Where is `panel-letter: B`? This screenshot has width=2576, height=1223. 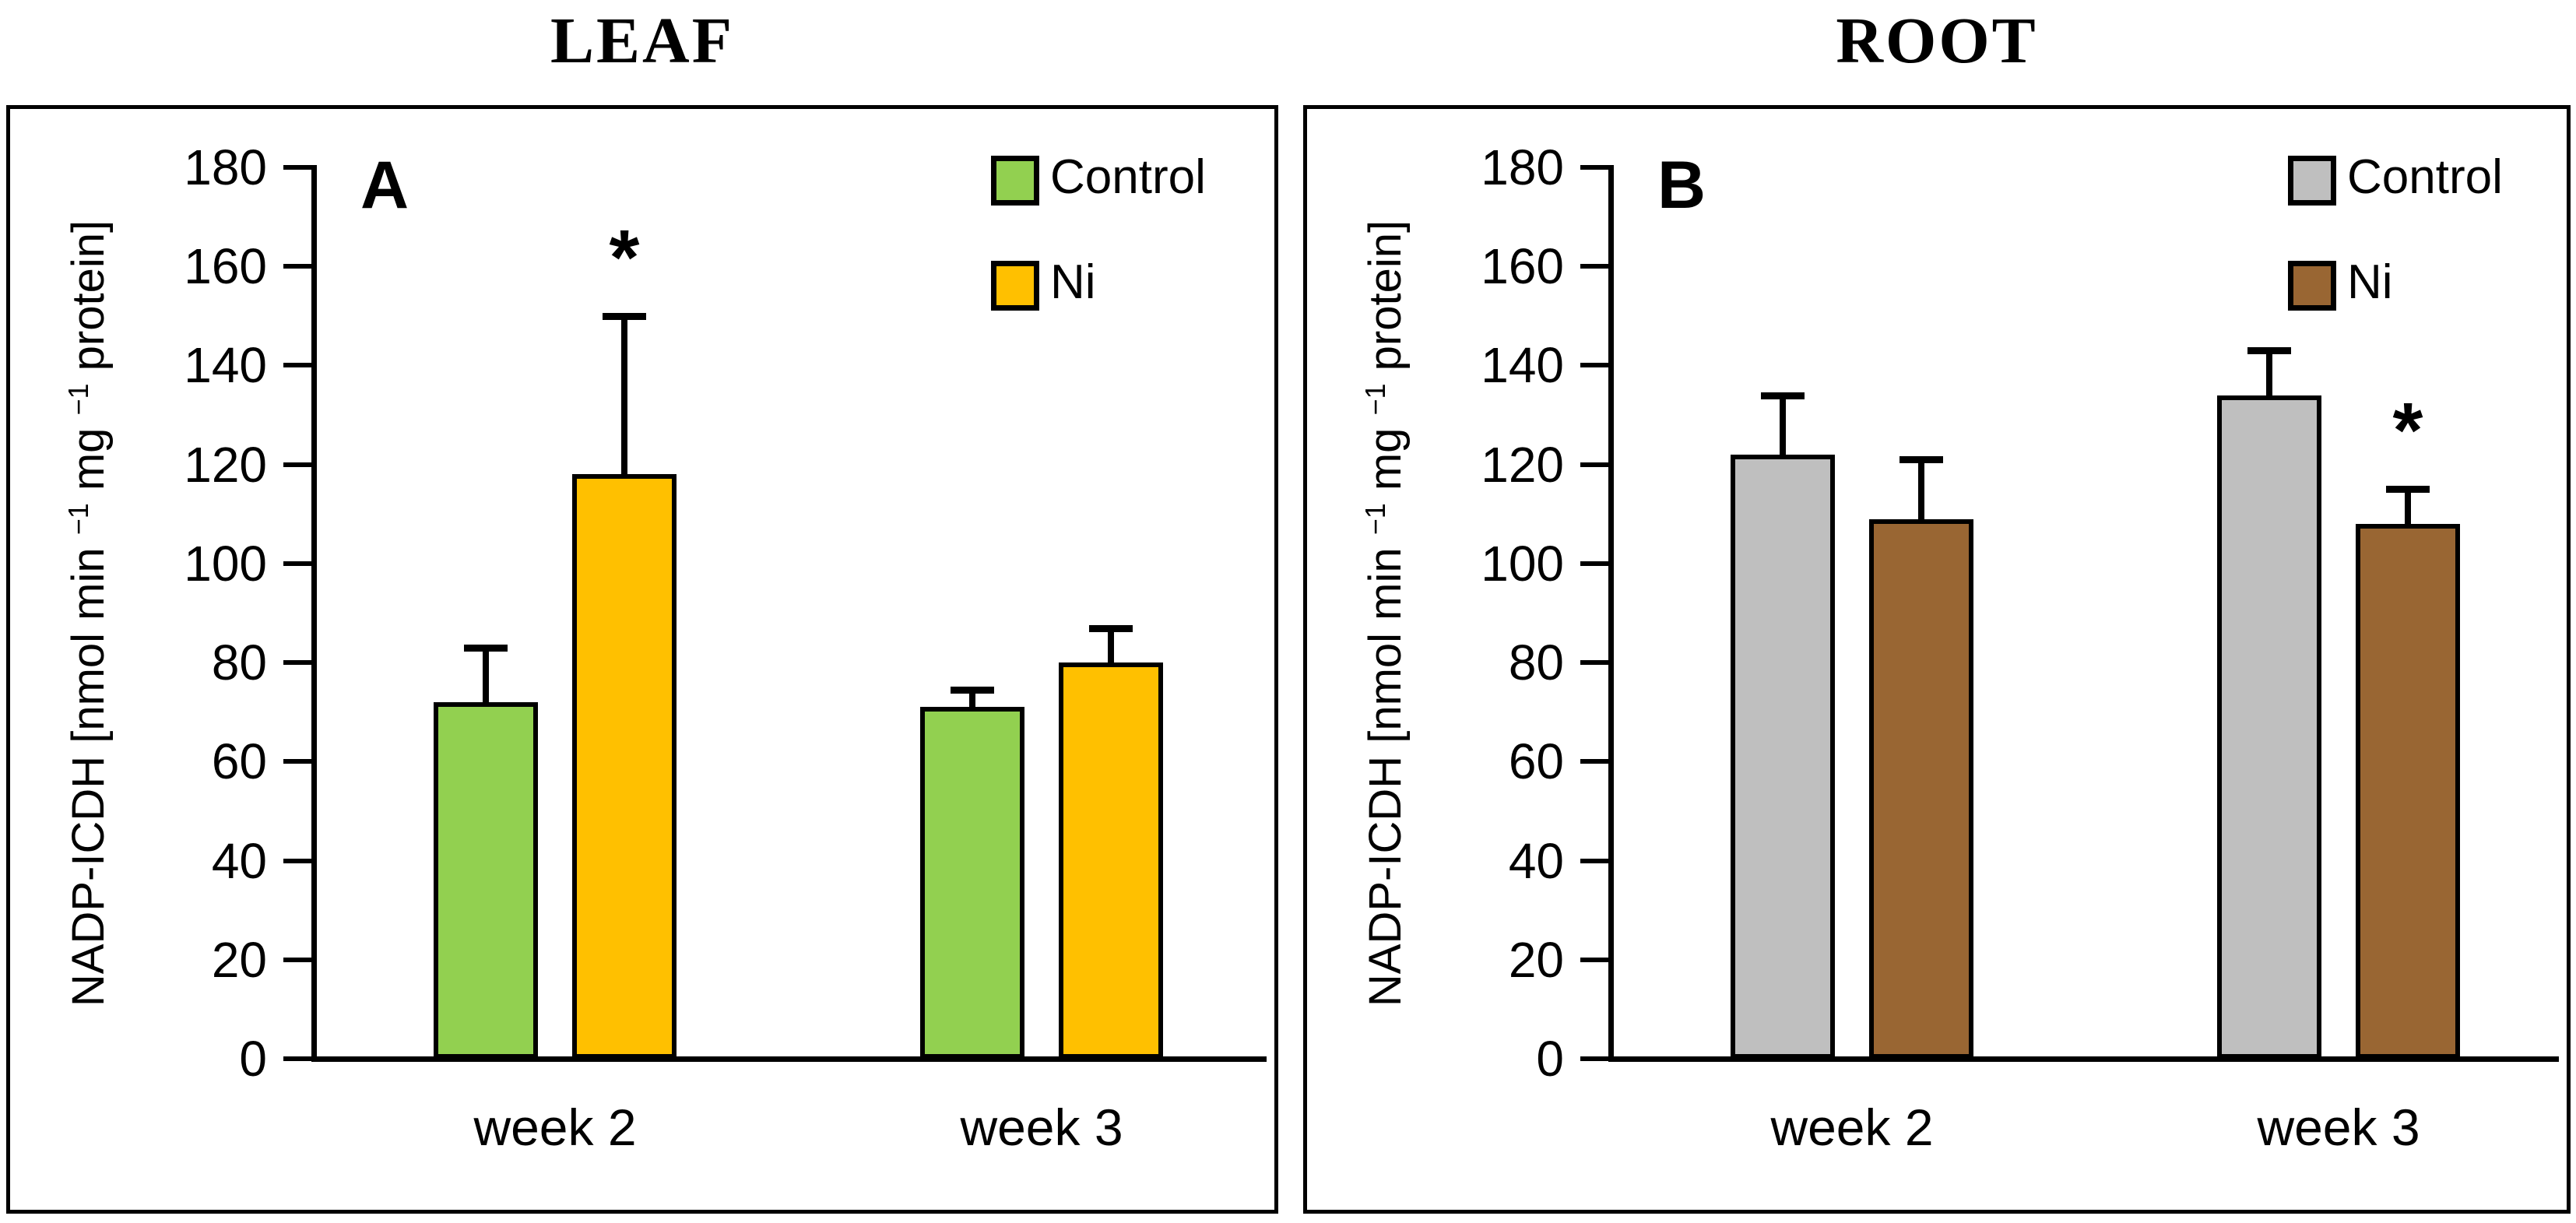 panel-letter: B is located at coordinates (1681, 186).